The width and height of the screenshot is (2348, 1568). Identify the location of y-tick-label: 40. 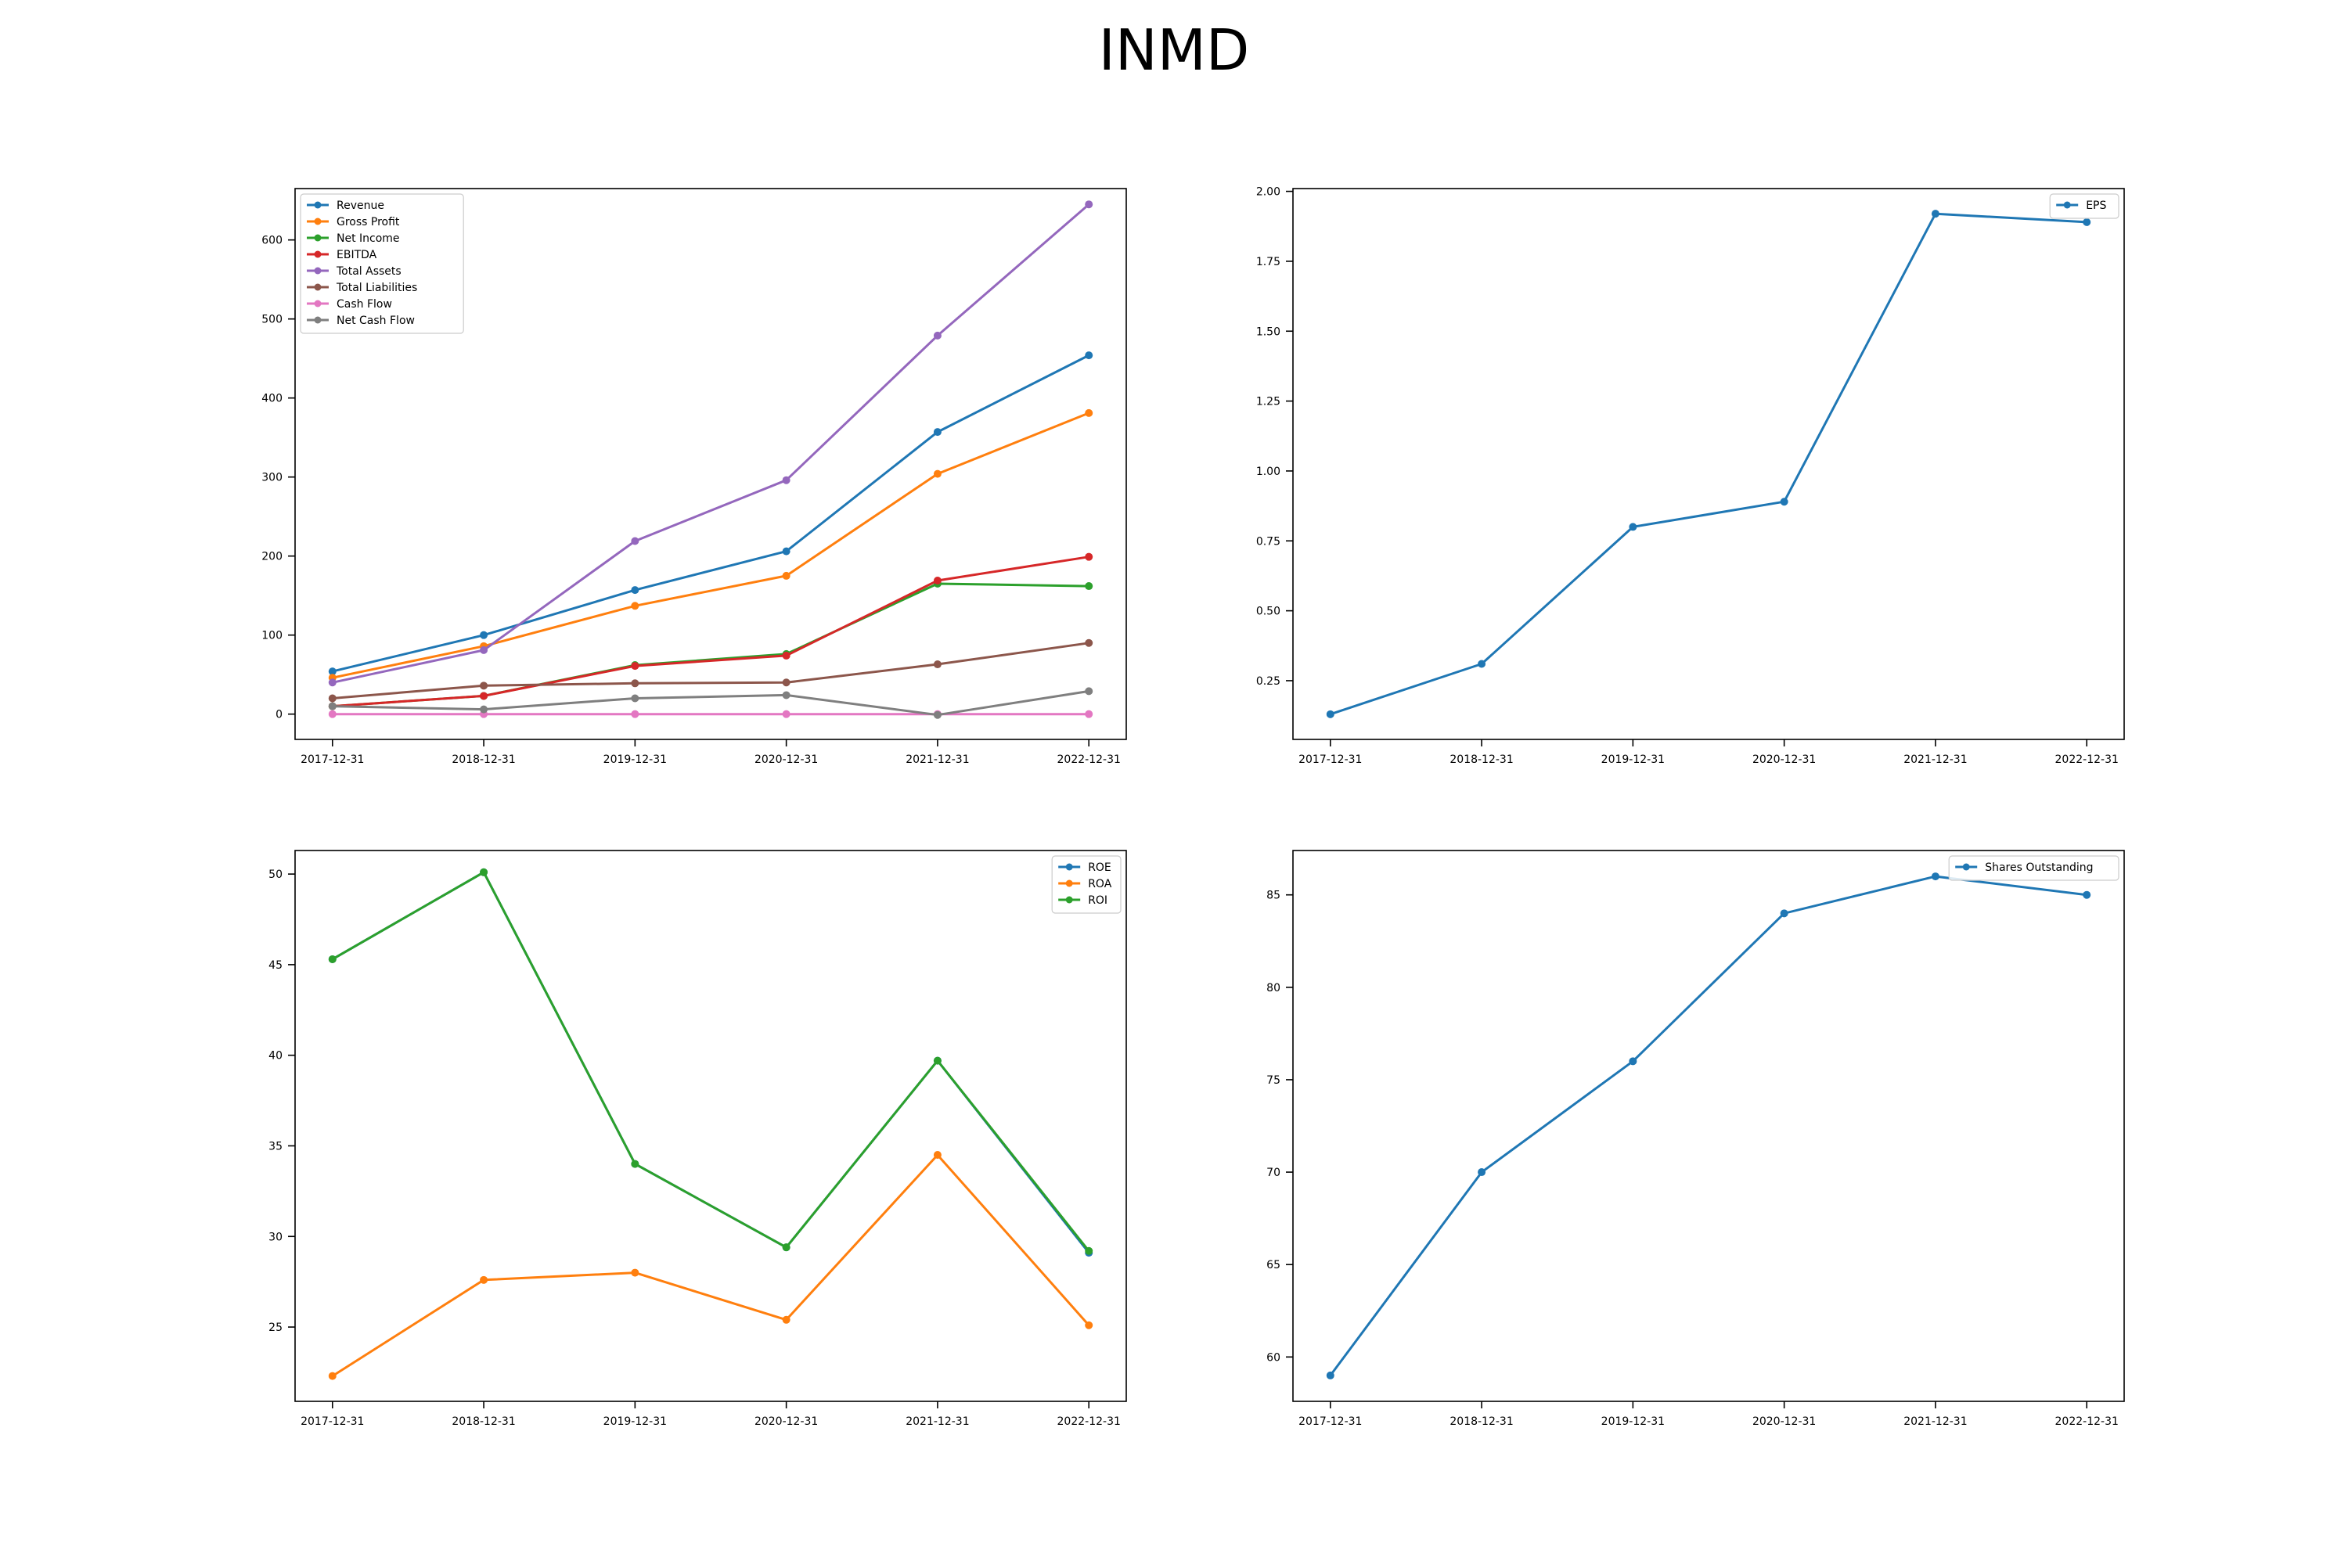
(275, 1056).